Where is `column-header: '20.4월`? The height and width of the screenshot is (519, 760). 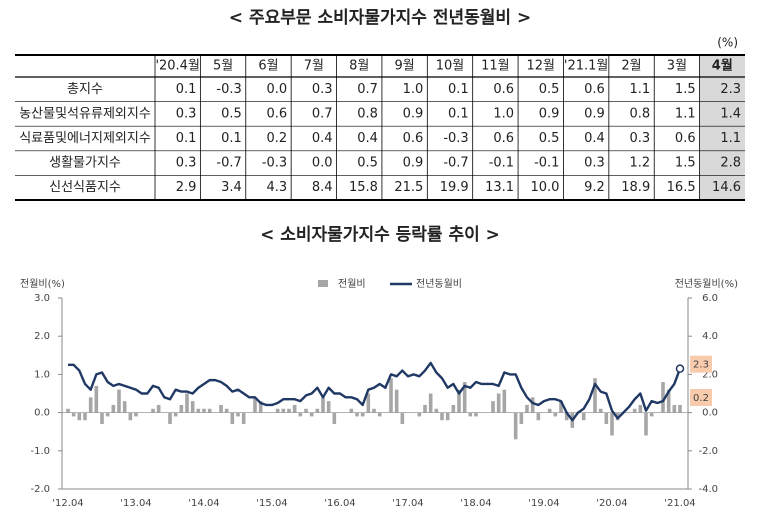 column-header: '20.4월 is located at coordinates (177, 66).